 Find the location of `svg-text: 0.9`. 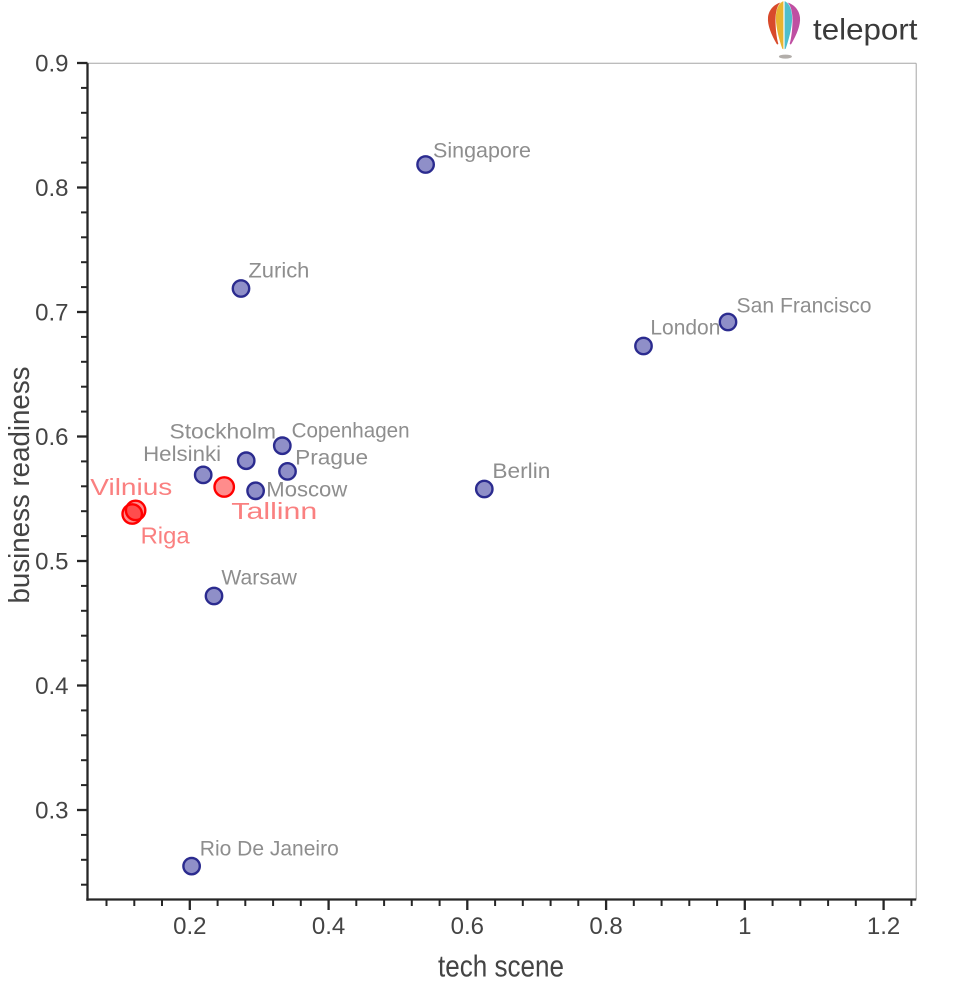

svg-text: 0.9 is located at coordinates (51, 64).